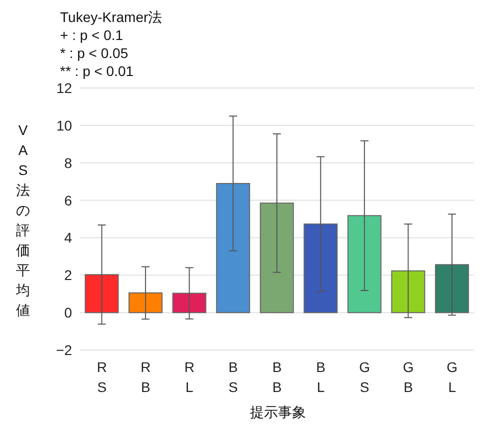  What do you see at coordinates (64, 125) in the screenshot?
I see `y-tick-label: 10` at bounding box center [64, 125].